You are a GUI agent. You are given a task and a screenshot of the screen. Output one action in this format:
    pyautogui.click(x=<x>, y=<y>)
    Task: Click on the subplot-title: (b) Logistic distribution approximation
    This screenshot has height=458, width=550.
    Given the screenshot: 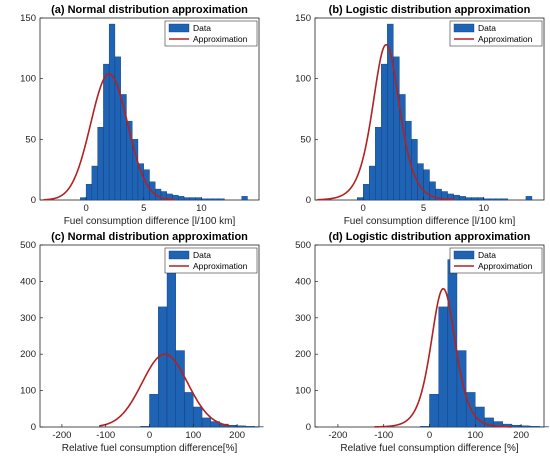 What is the action you would take?
    pyautogui.click(x=430, y=10)
    